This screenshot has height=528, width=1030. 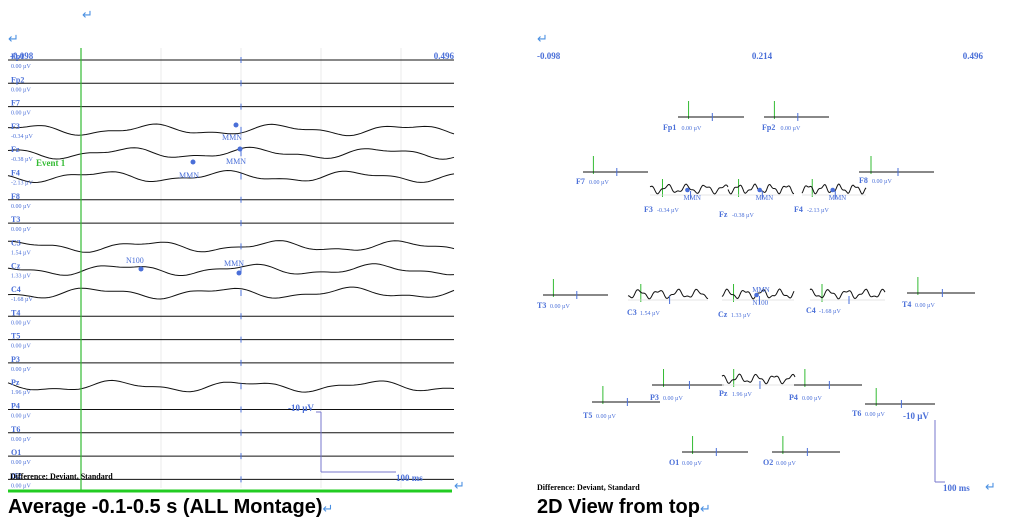 I want to click on right-scale-bar: -10 µV 100 ms, so click(x=936, y=452).